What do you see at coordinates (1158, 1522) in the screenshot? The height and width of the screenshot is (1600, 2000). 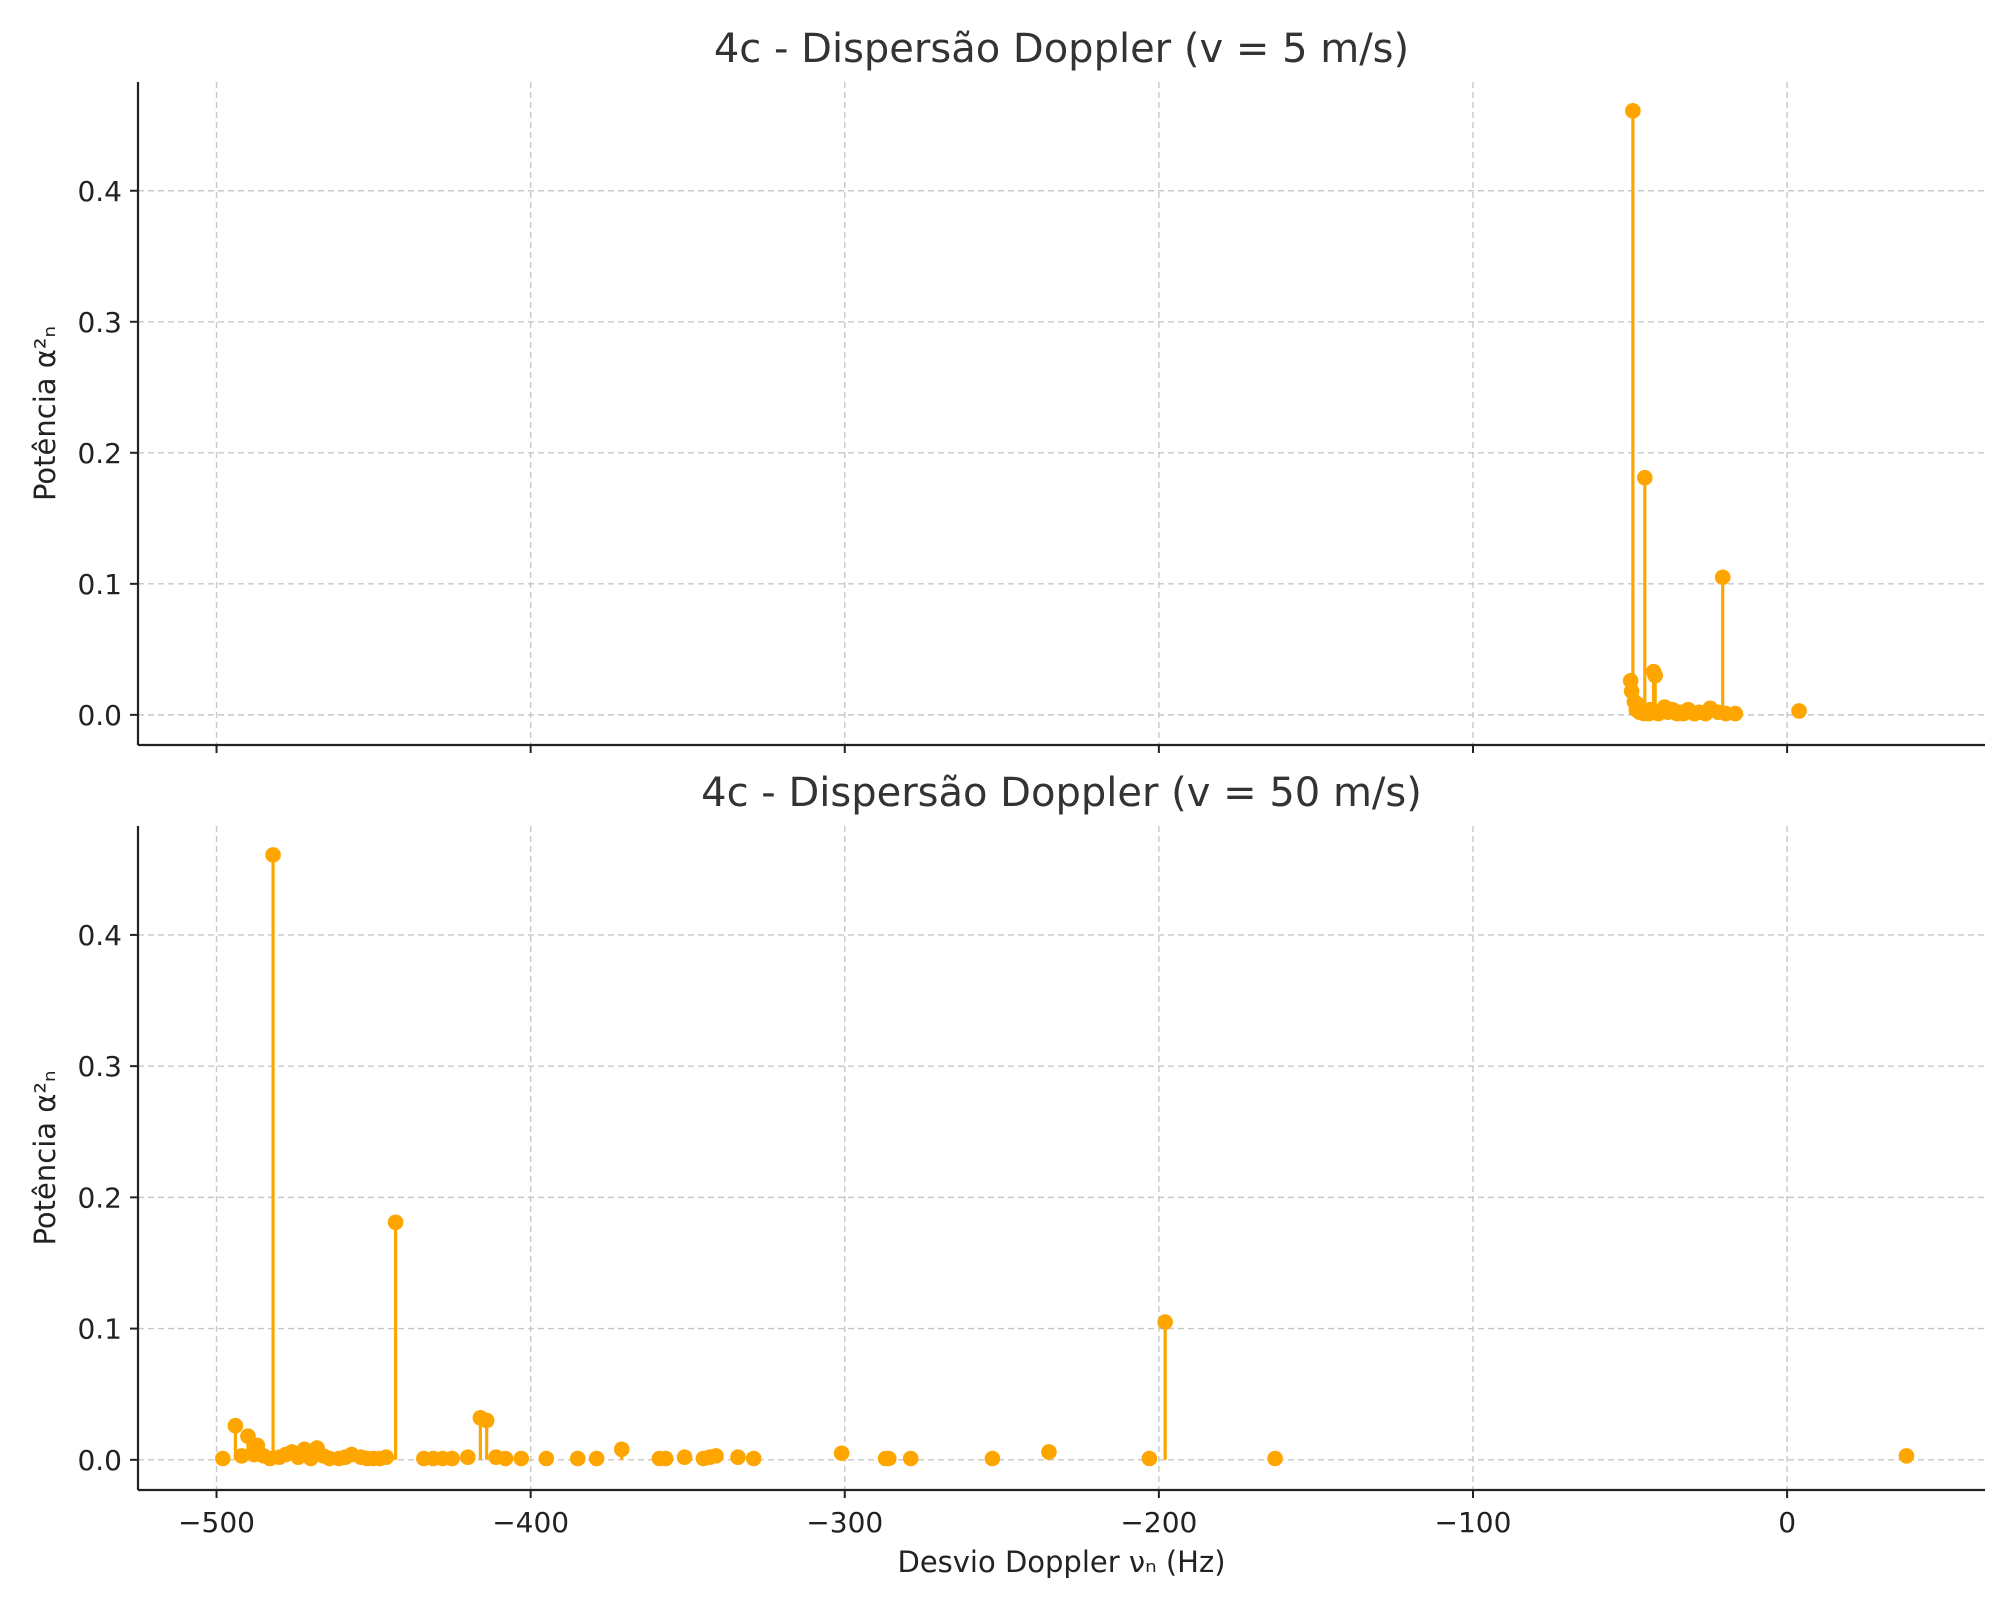 I see `x-tick-label: −200` at bounding box center [1158, 1522].